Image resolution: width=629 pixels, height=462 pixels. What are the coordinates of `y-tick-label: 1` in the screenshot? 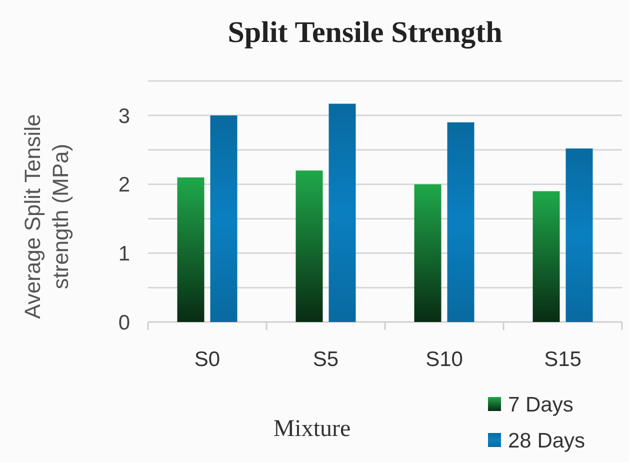 It's located at (124, 254).